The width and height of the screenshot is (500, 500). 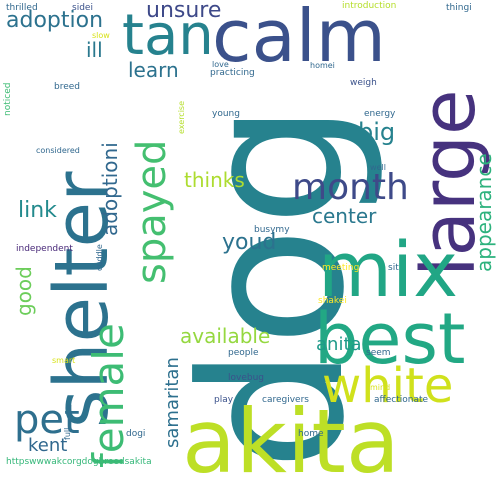 I want to click on word-mind: mind, so click(x=380, y=387).